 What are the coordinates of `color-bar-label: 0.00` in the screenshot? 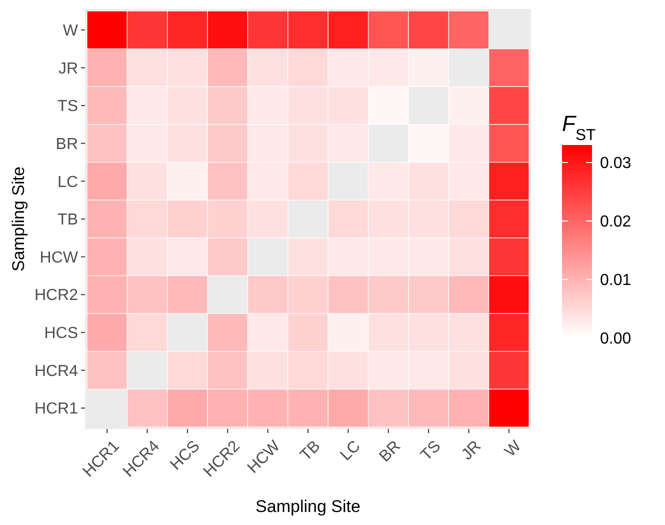 It's located at (616, 339).